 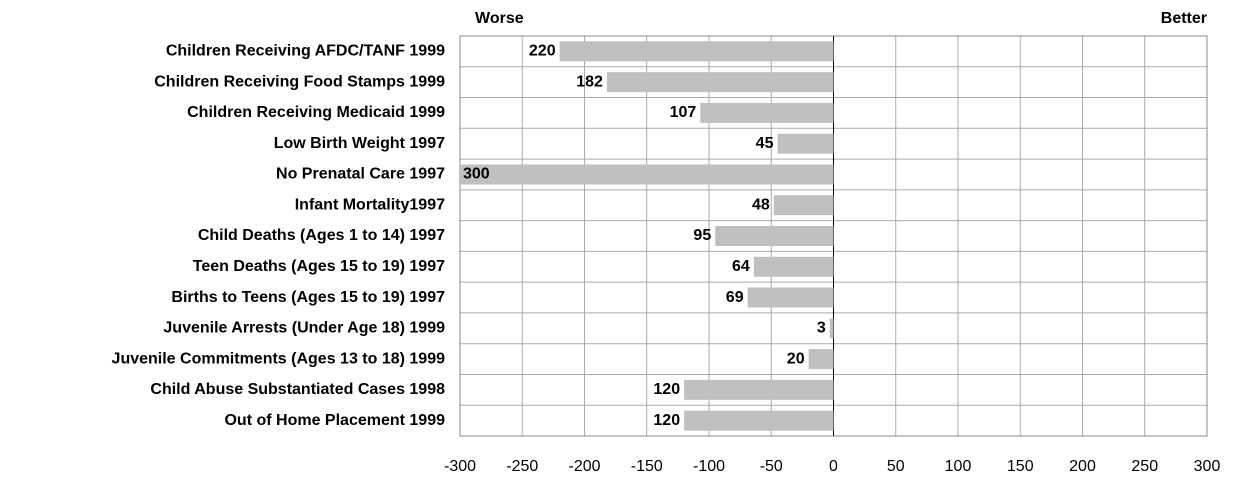 I want to click on y-tick-label: Juvenile Arrests (Under Age 18) 1999, so click(x=304, y=328).